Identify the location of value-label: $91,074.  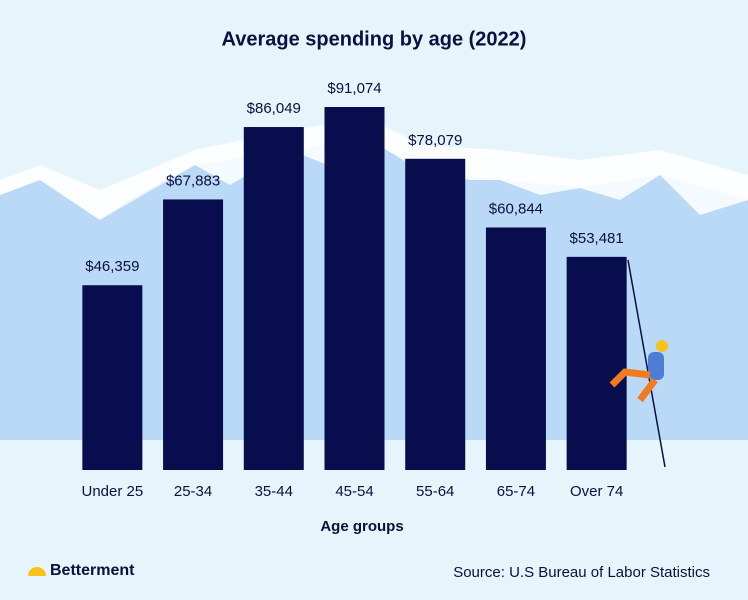
(354, 88).